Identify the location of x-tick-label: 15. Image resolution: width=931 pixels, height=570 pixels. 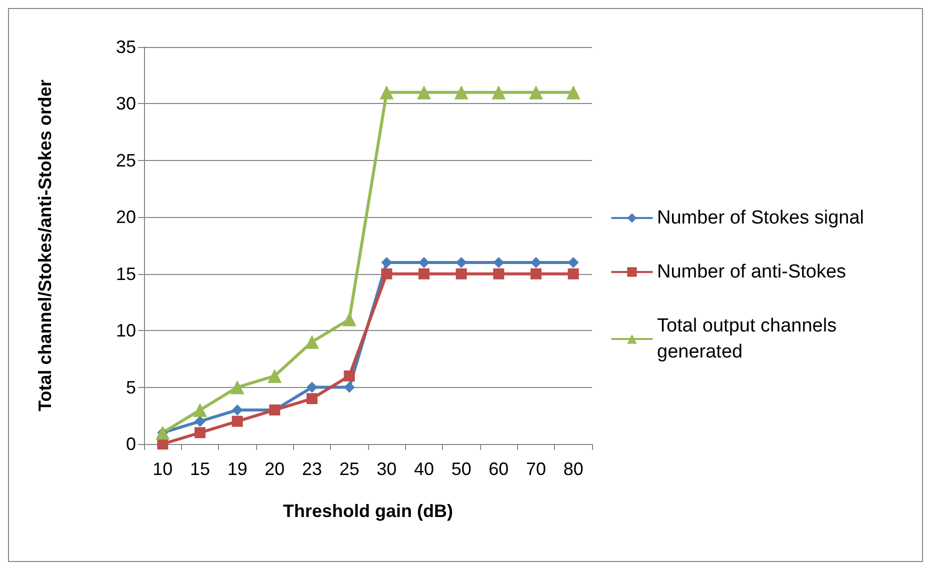
(200, 469).